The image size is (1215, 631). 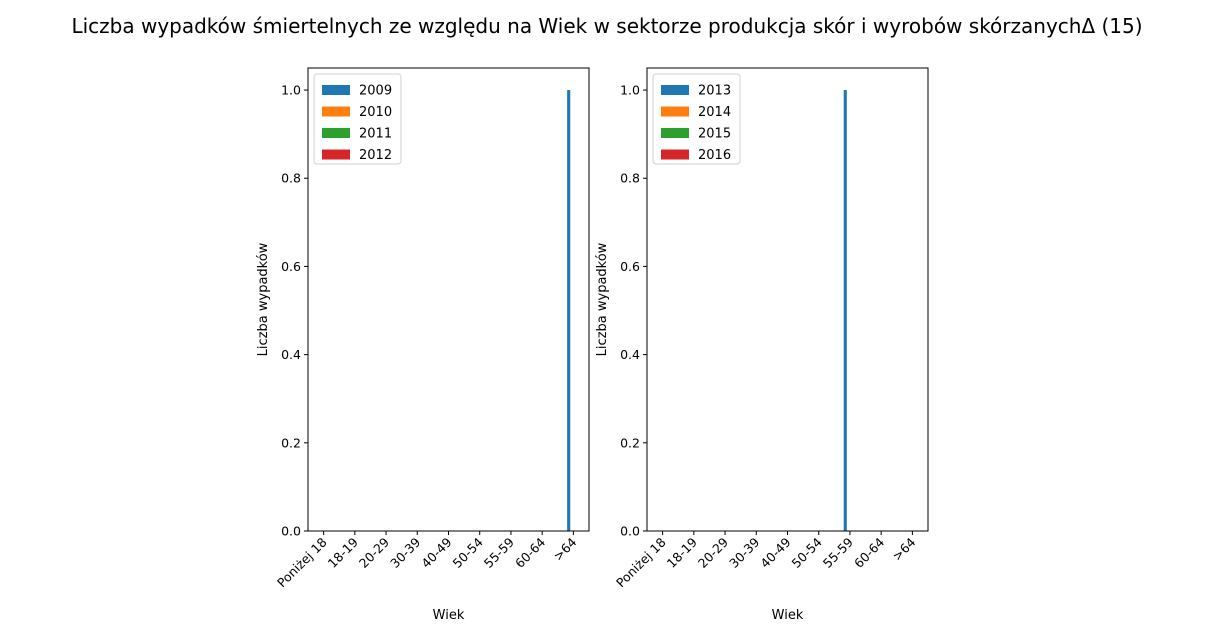 I want to click on legend-label-2014: 2014, so click(x=714, y=112).